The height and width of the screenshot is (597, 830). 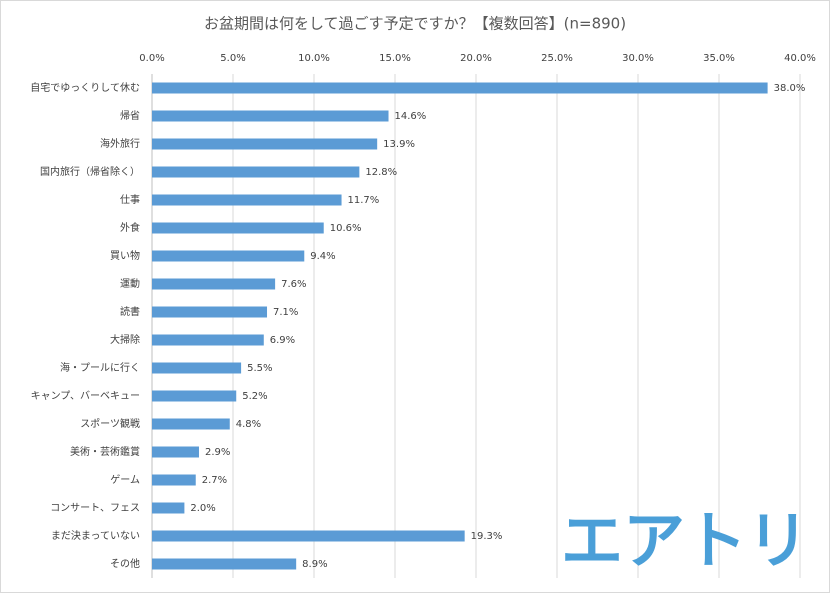 What do you see at coordinates (411, 116) in the screenshot?
I see `value-label: 14.6%` at bounding box center [411, 116].